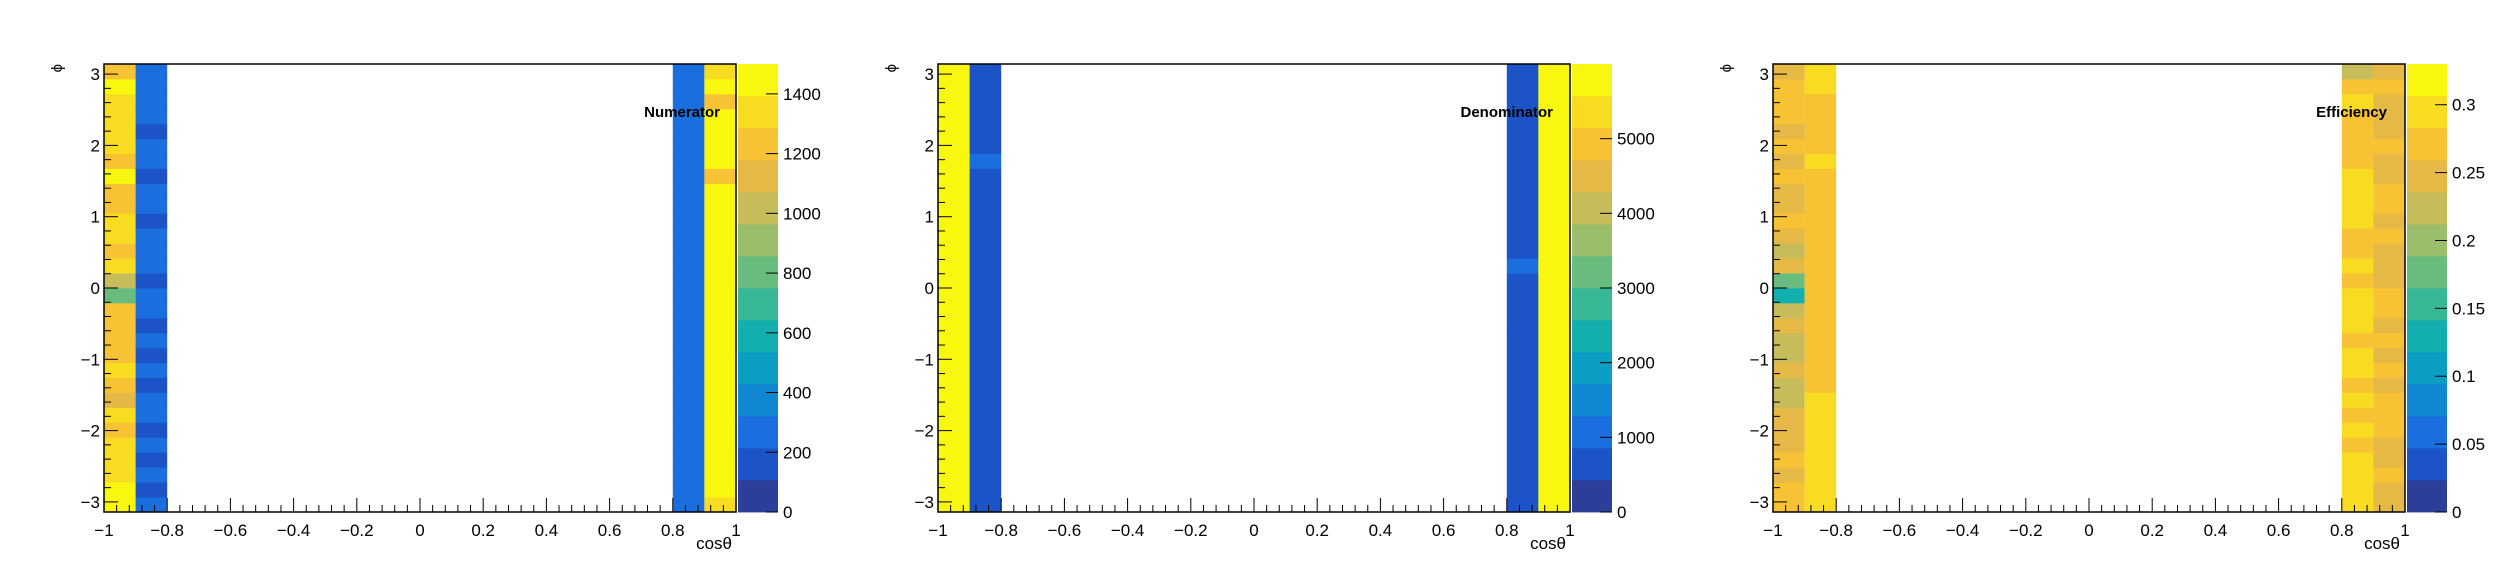  Describe the element at coordinates (1554, 191) in the screenshot. I see `denominator-cell-c3-b21` at that location.